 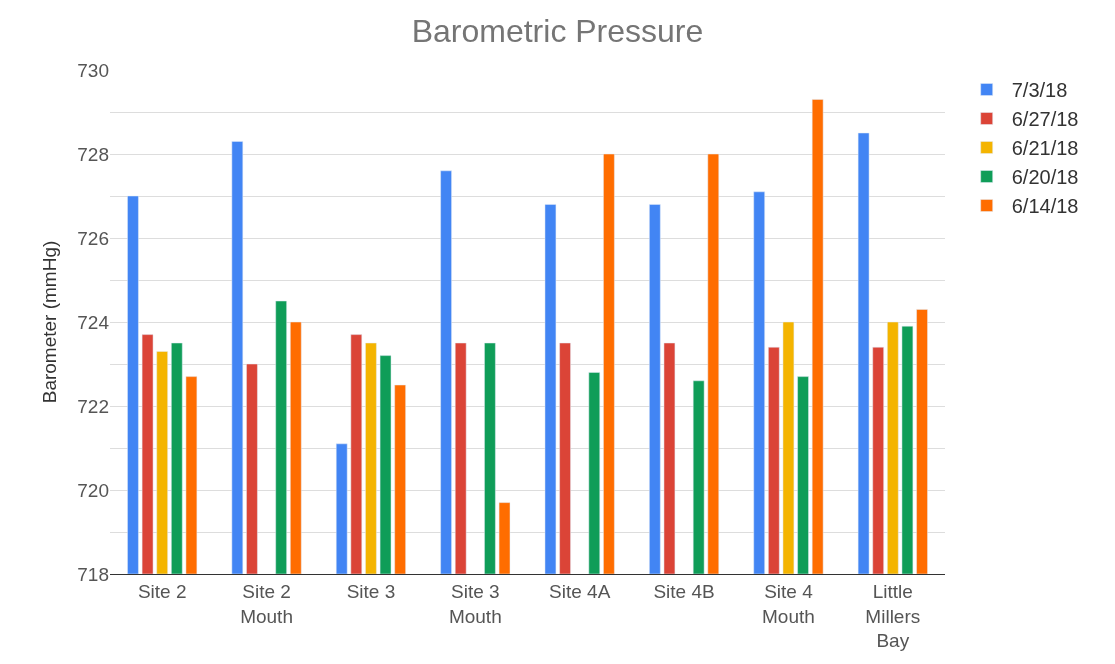 I want to click on legend-label: 6/21/18, so click(x=1045, y=148).